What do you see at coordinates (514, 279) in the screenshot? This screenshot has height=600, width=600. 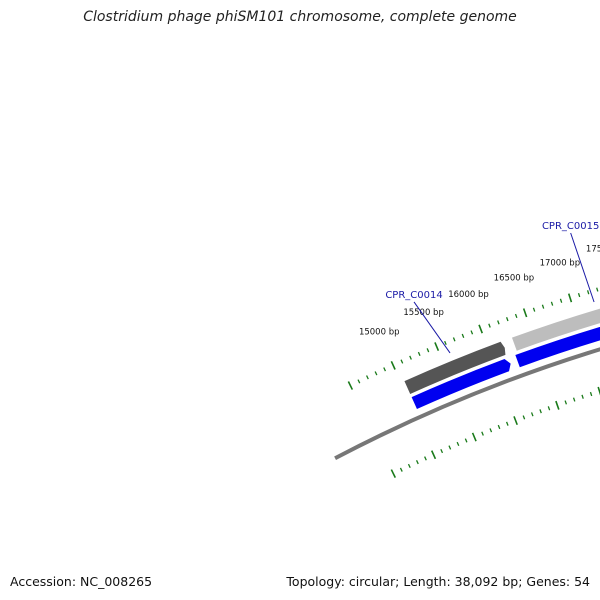 I see `scale-label: 16500 bp` at bounding box center [514, 279].